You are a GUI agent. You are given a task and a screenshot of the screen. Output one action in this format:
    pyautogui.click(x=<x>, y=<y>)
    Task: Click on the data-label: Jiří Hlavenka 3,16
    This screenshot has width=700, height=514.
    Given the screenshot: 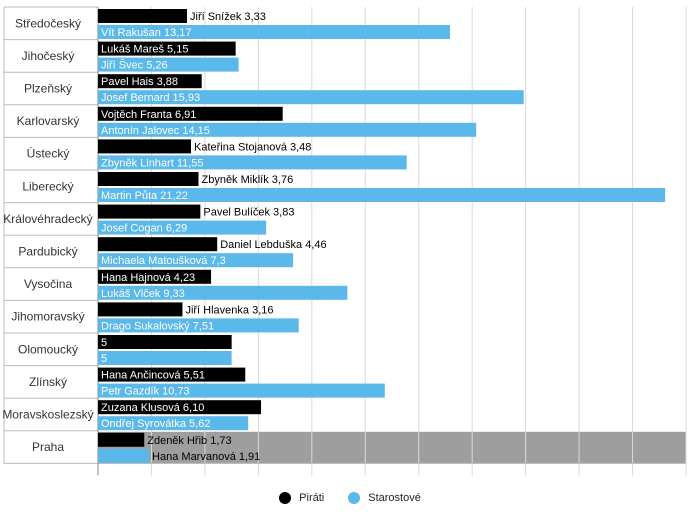 What is the action you would take?
    pyautogui.click(x=229, y=310)
    